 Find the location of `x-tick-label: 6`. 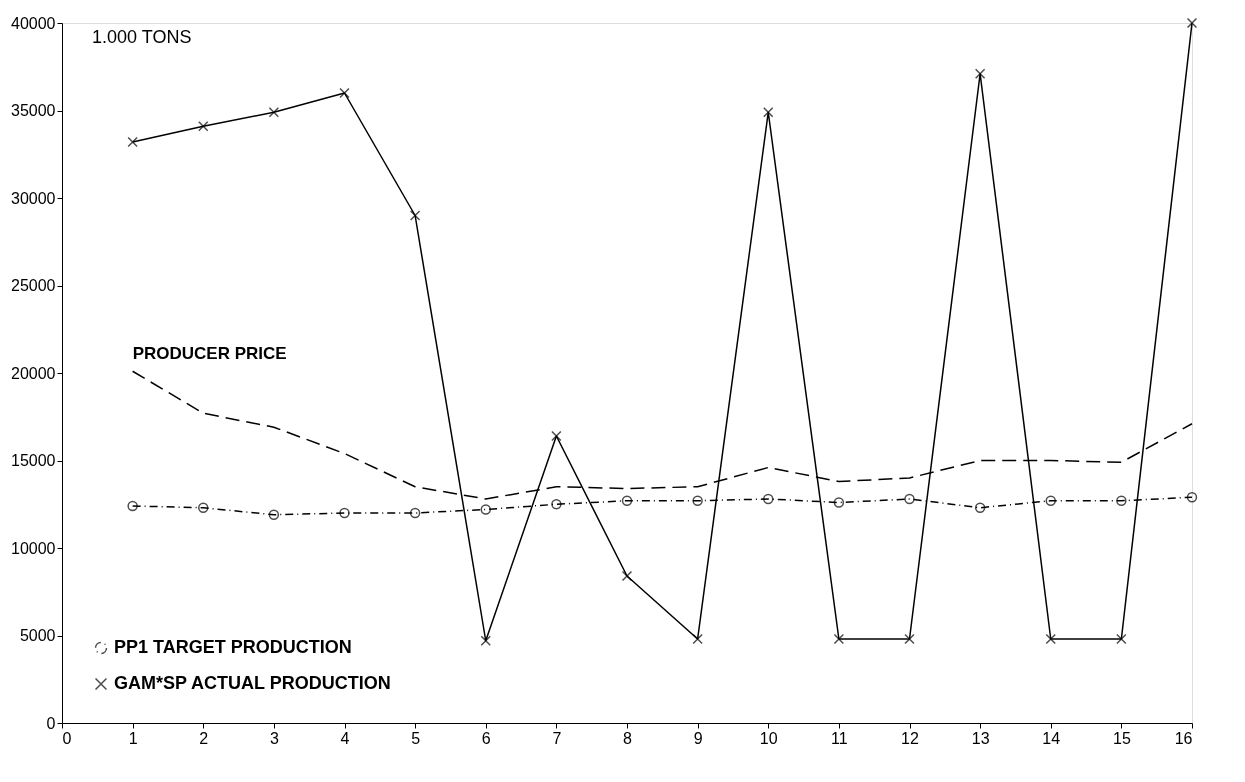

x-tick-label: 6 is located at coordinates (486, 738).